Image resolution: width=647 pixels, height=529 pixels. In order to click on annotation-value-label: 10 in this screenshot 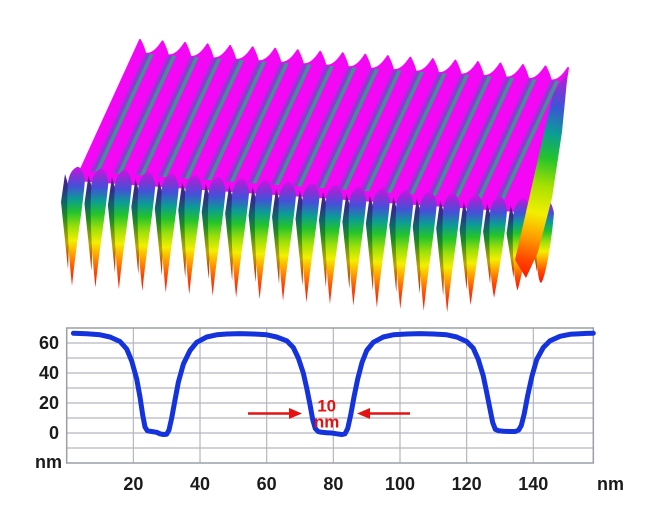, I will do `click(326, 406)`.